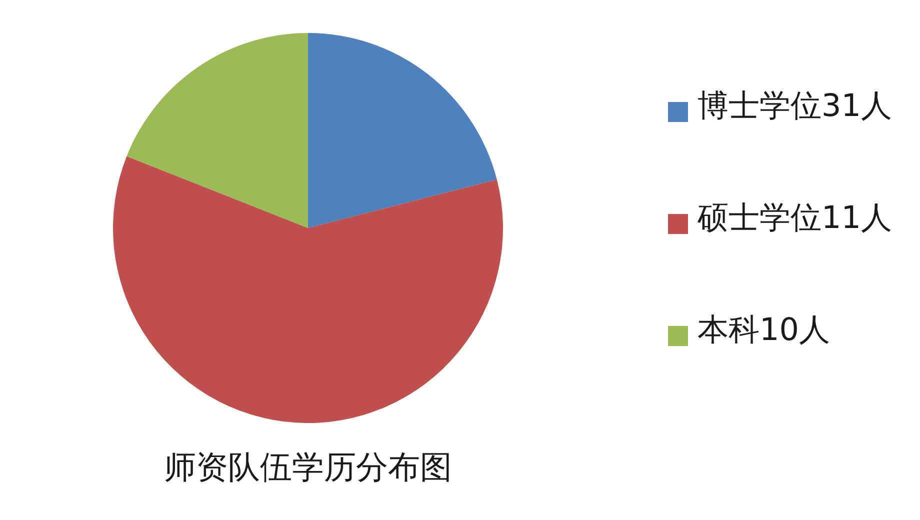 The height and width of the screenshot is (520, 920). Describe the element at coordinates (308, 467) in the screenshot. I see `text: 师资队伍学历分布图` at that location.